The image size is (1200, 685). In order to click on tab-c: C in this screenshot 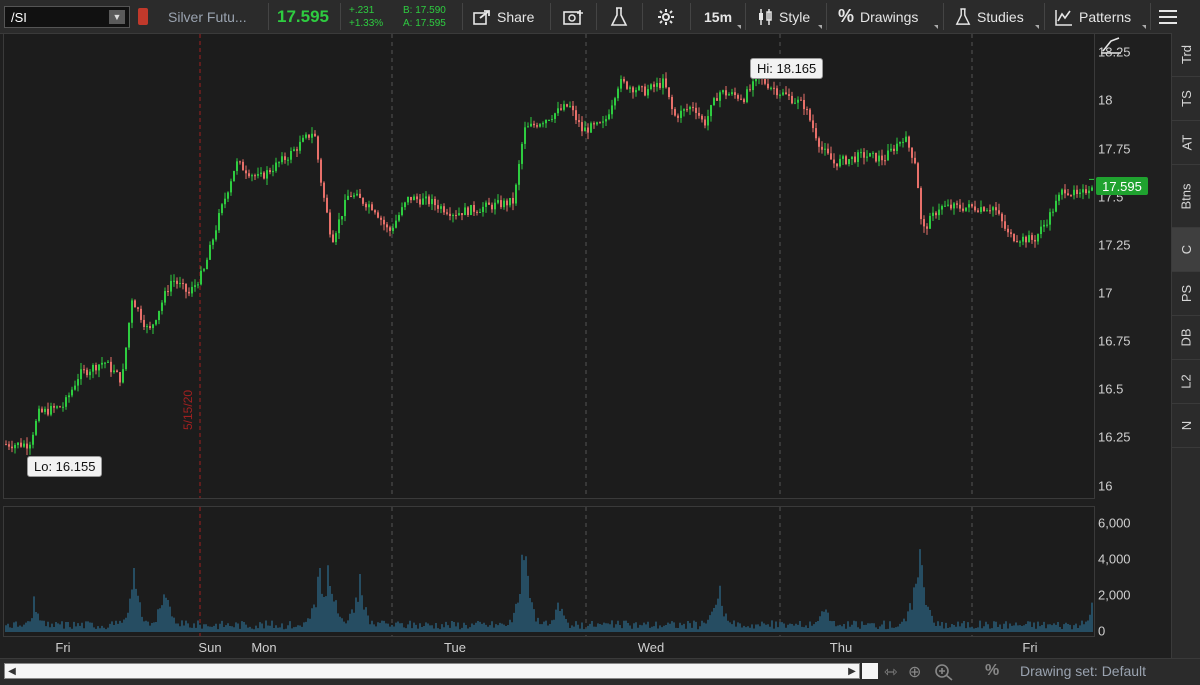, I will do `click(1186, 250)`.